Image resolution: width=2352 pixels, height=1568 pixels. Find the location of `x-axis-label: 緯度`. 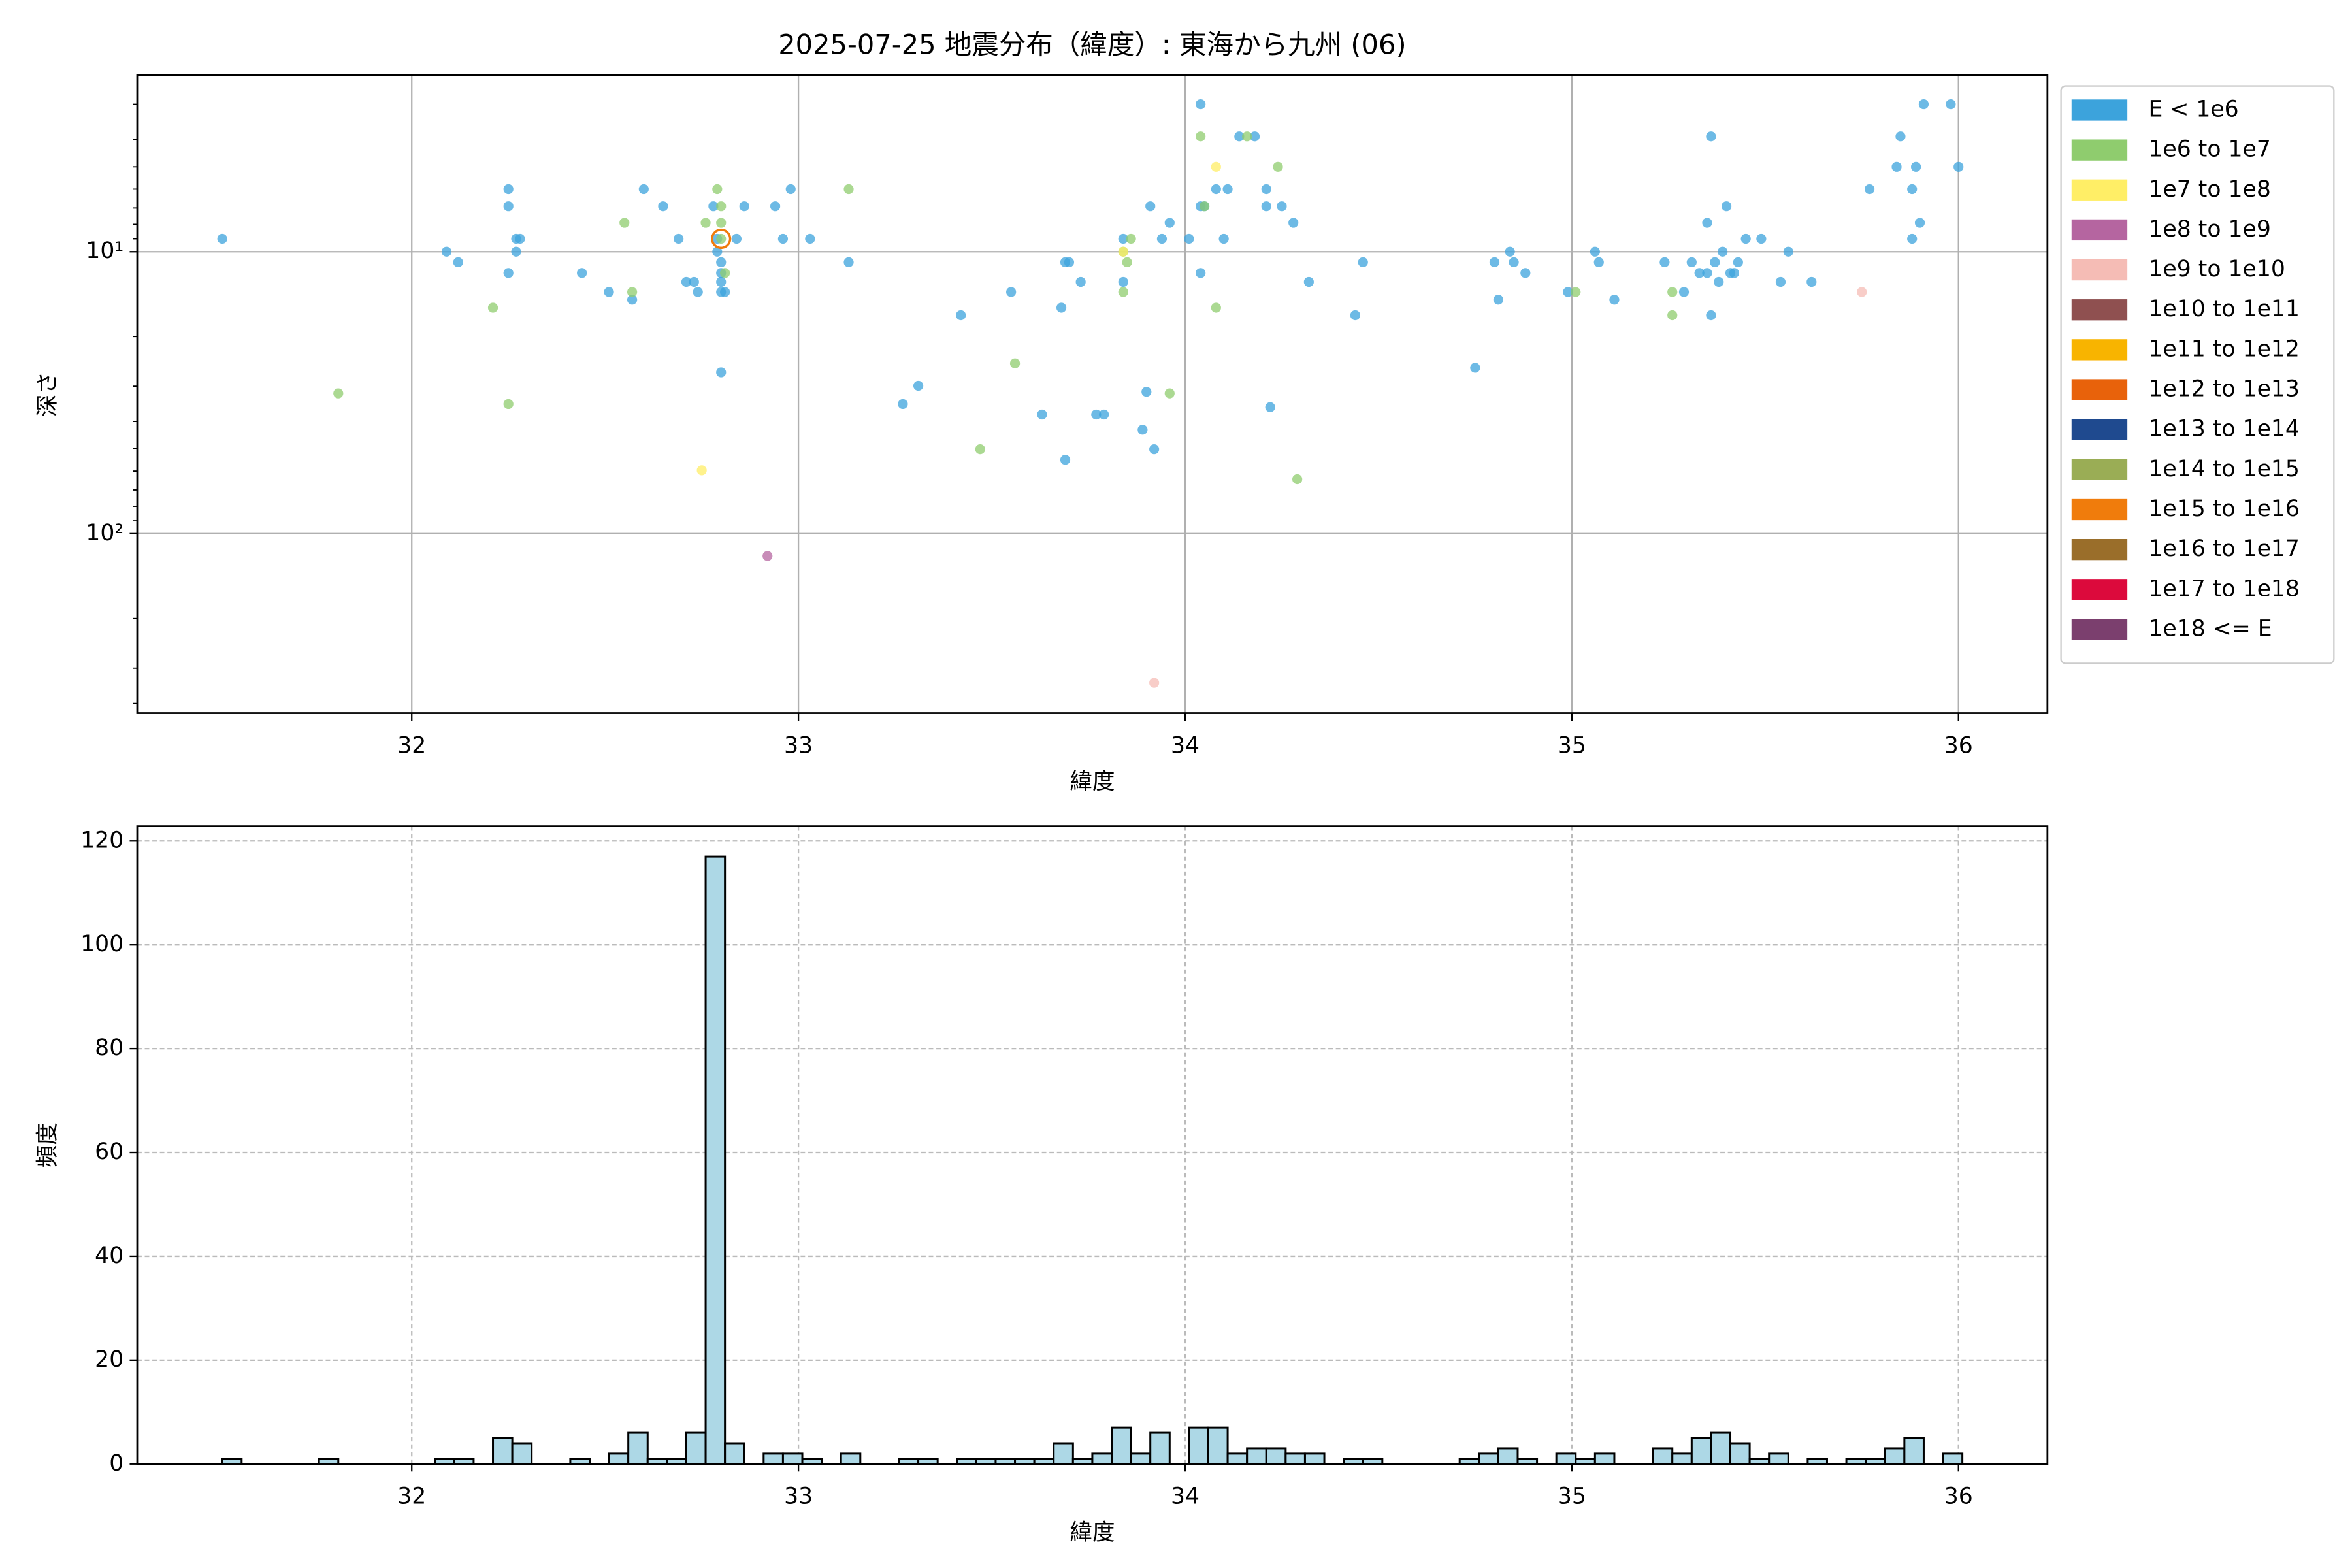

x-axis-label: 緯度 is located at coordinates (1092, 782).